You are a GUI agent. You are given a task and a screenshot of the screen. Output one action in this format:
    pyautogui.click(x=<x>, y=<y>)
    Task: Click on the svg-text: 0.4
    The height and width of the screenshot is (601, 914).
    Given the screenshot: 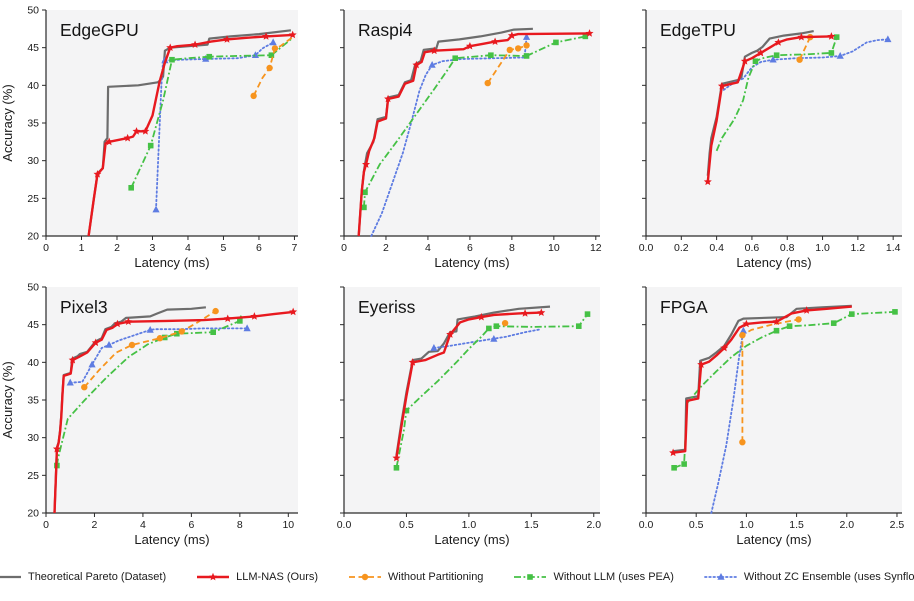 What is the action you would take?
    pyautogui.click(x=716, y=248)
    